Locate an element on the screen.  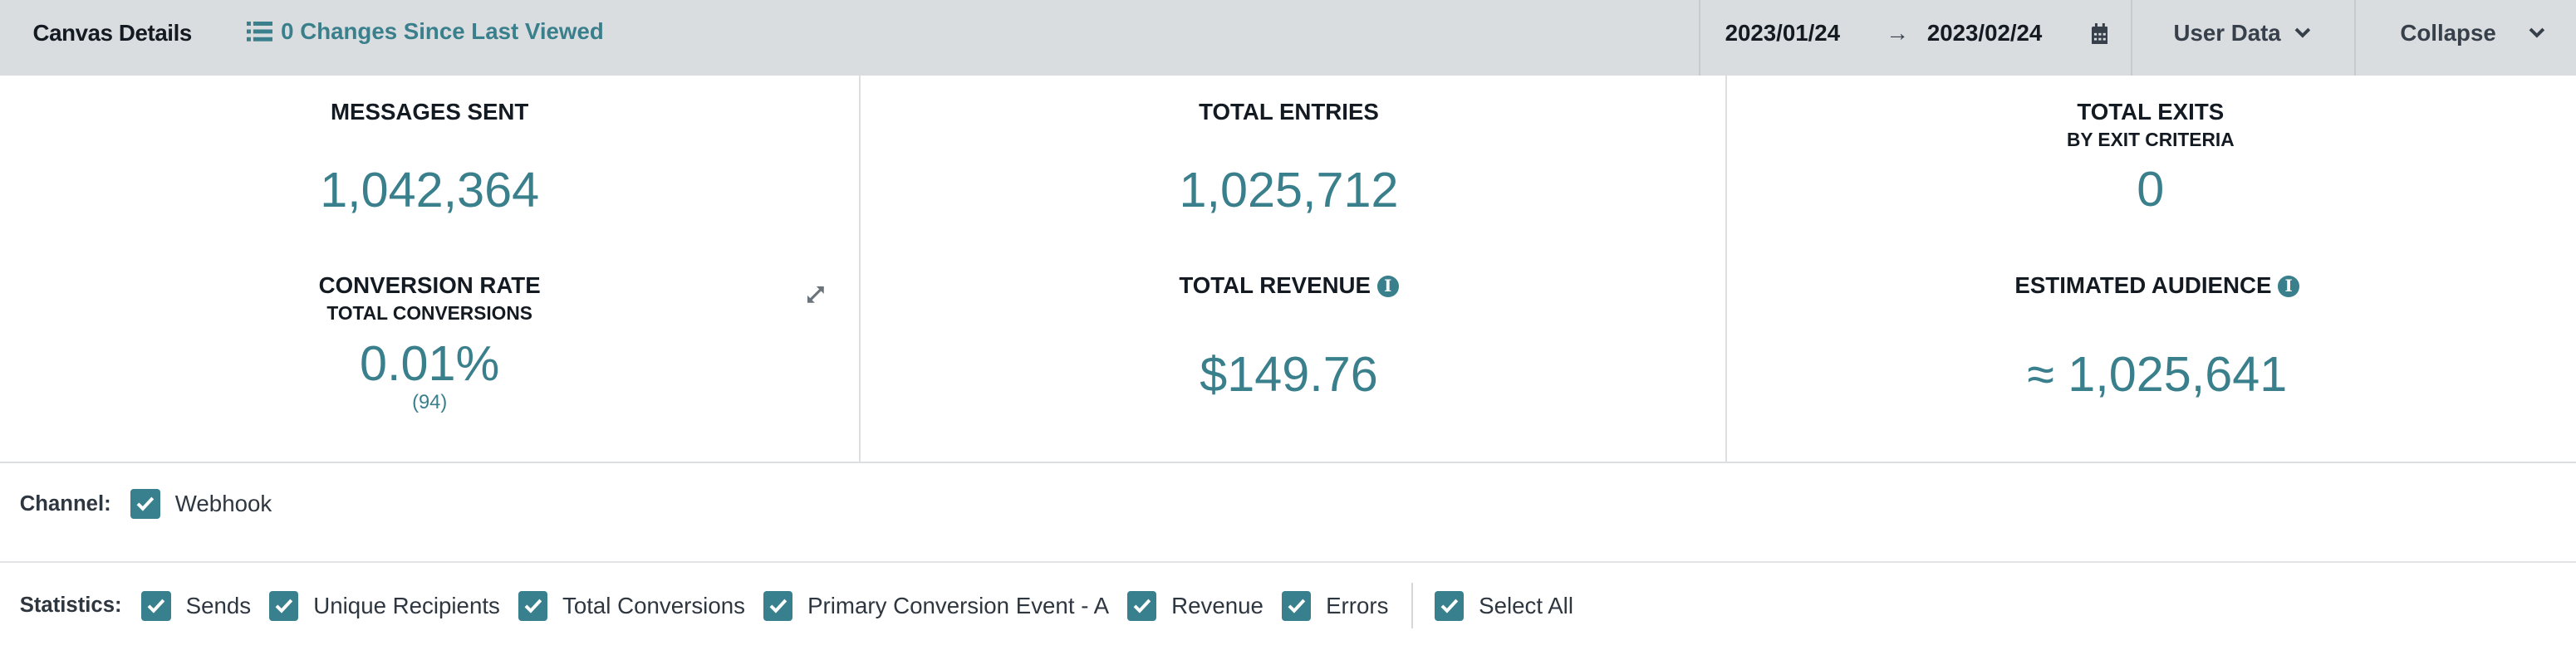
messages-sent-stat: MESSAGES SENT 1,042,364 is located at coordinates (429, 159).